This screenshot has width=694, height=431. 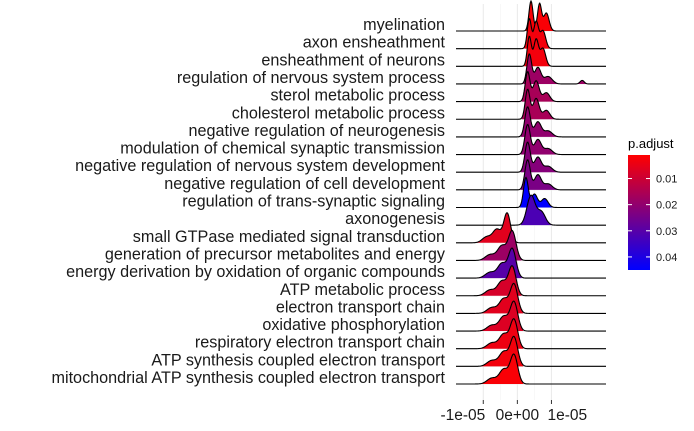 What do you see at coordinates (651, 143) in the screenshot?
I see `legend-title: p.adjust` at bounding box center [651, 143].